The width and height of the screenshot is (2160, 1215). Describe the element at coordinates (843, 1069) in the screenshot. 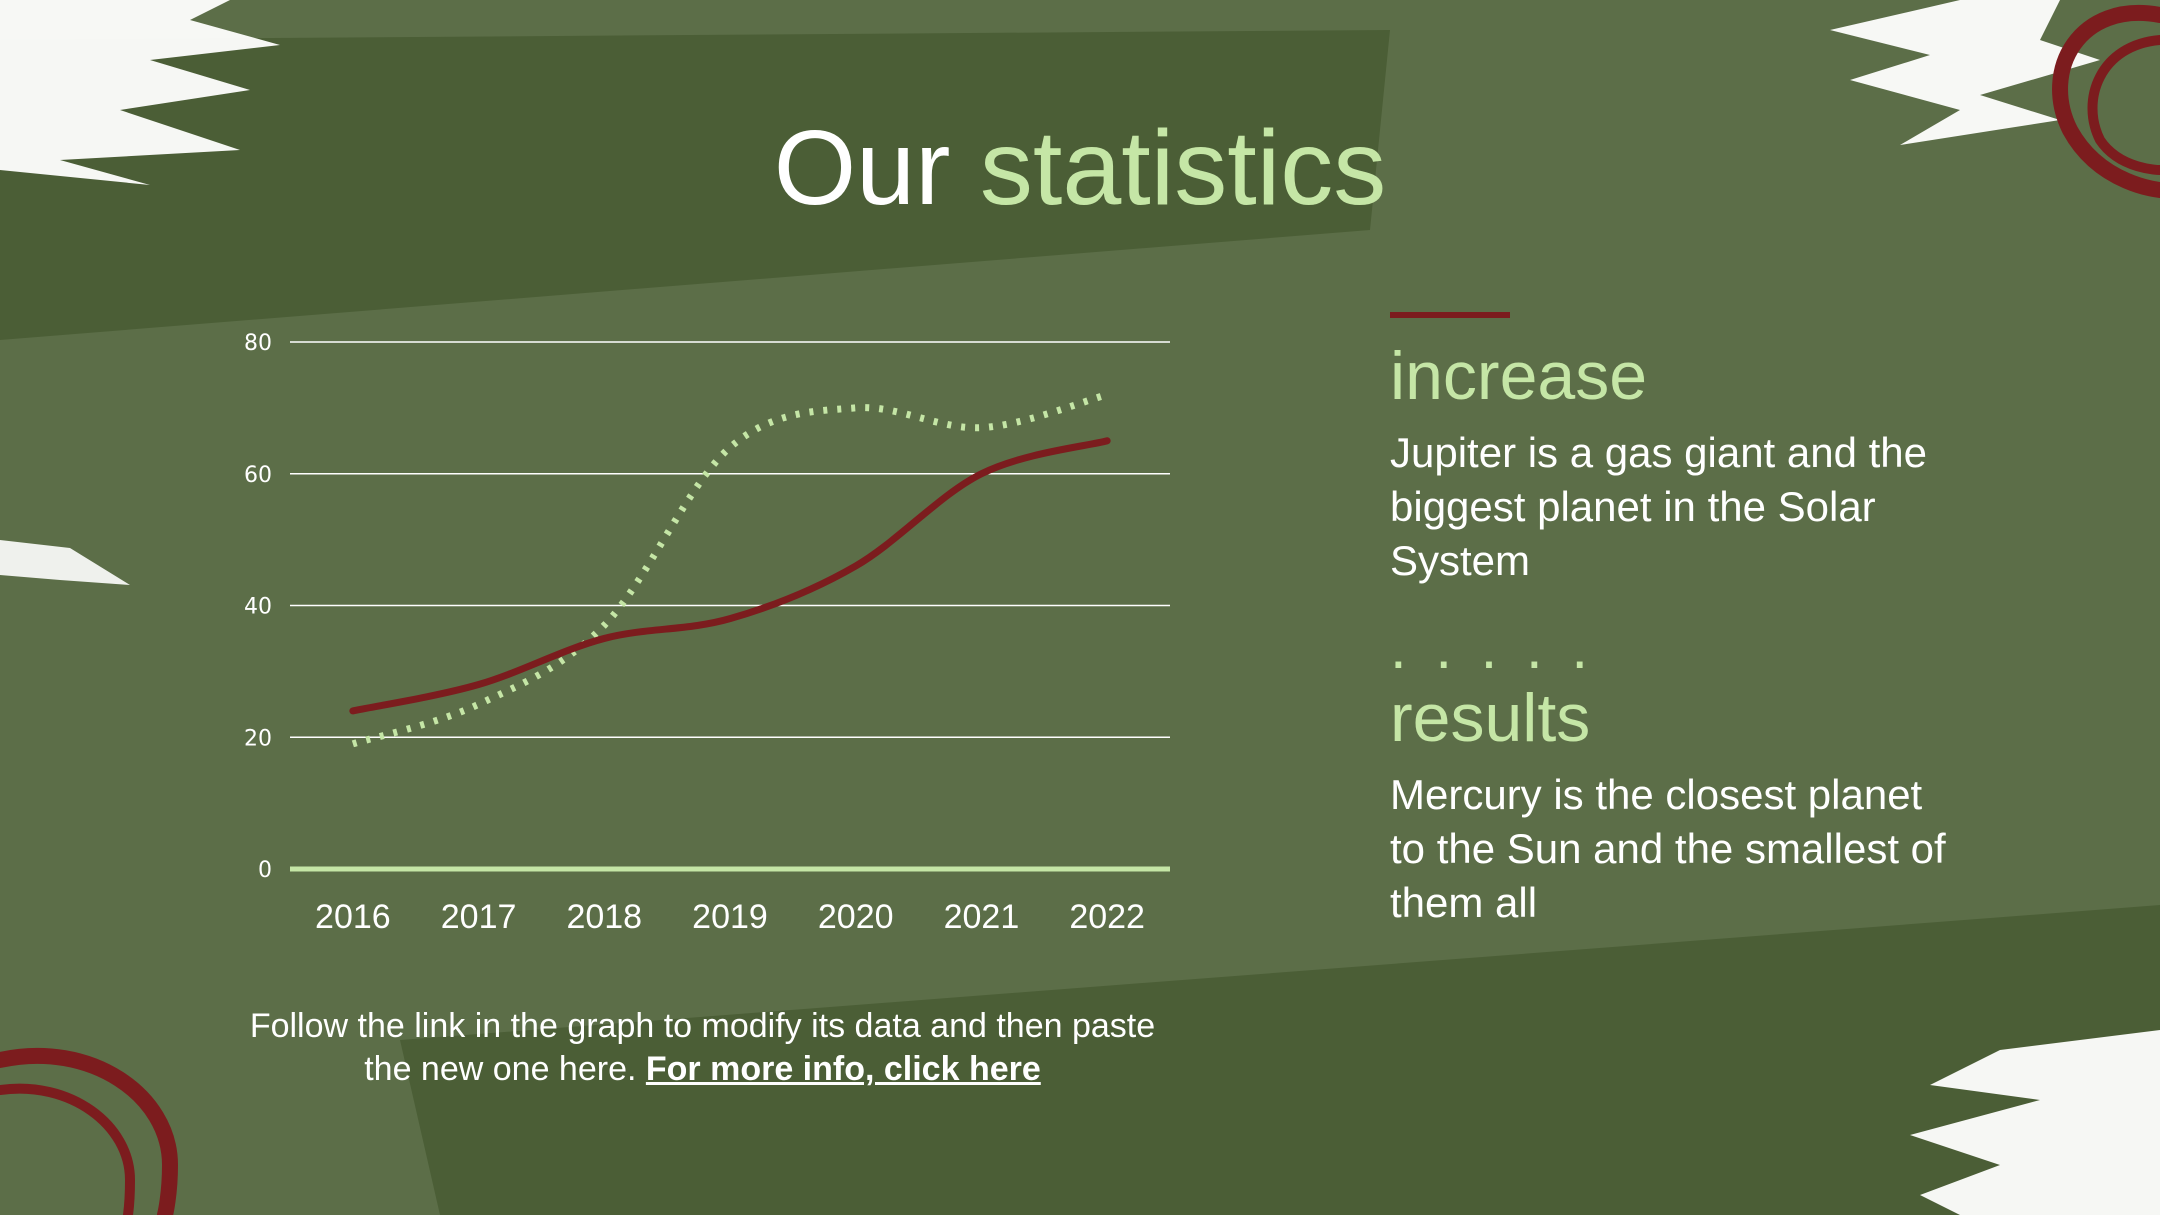

I see `more-info-link: For more info, click here` at that location.